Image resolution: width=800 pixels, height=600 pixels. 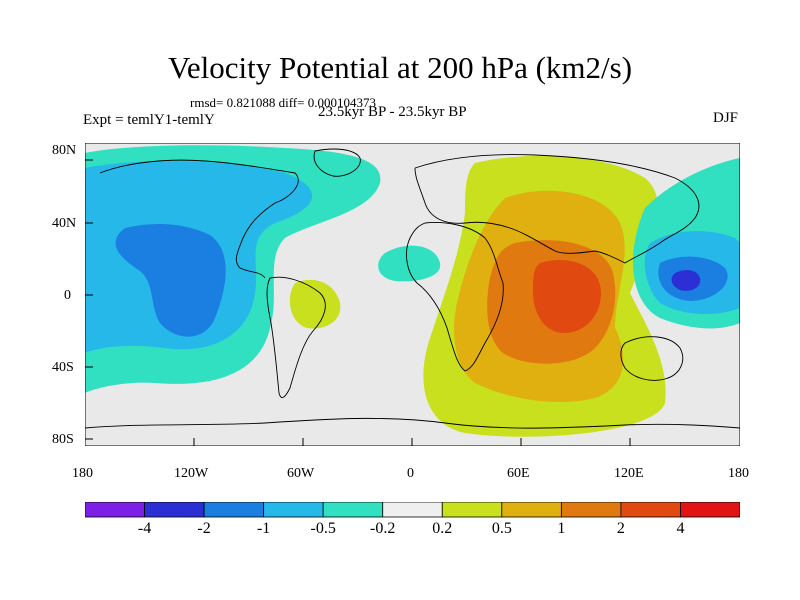 I want to click on legend-label: -0.2, so click(x=383, y=528).